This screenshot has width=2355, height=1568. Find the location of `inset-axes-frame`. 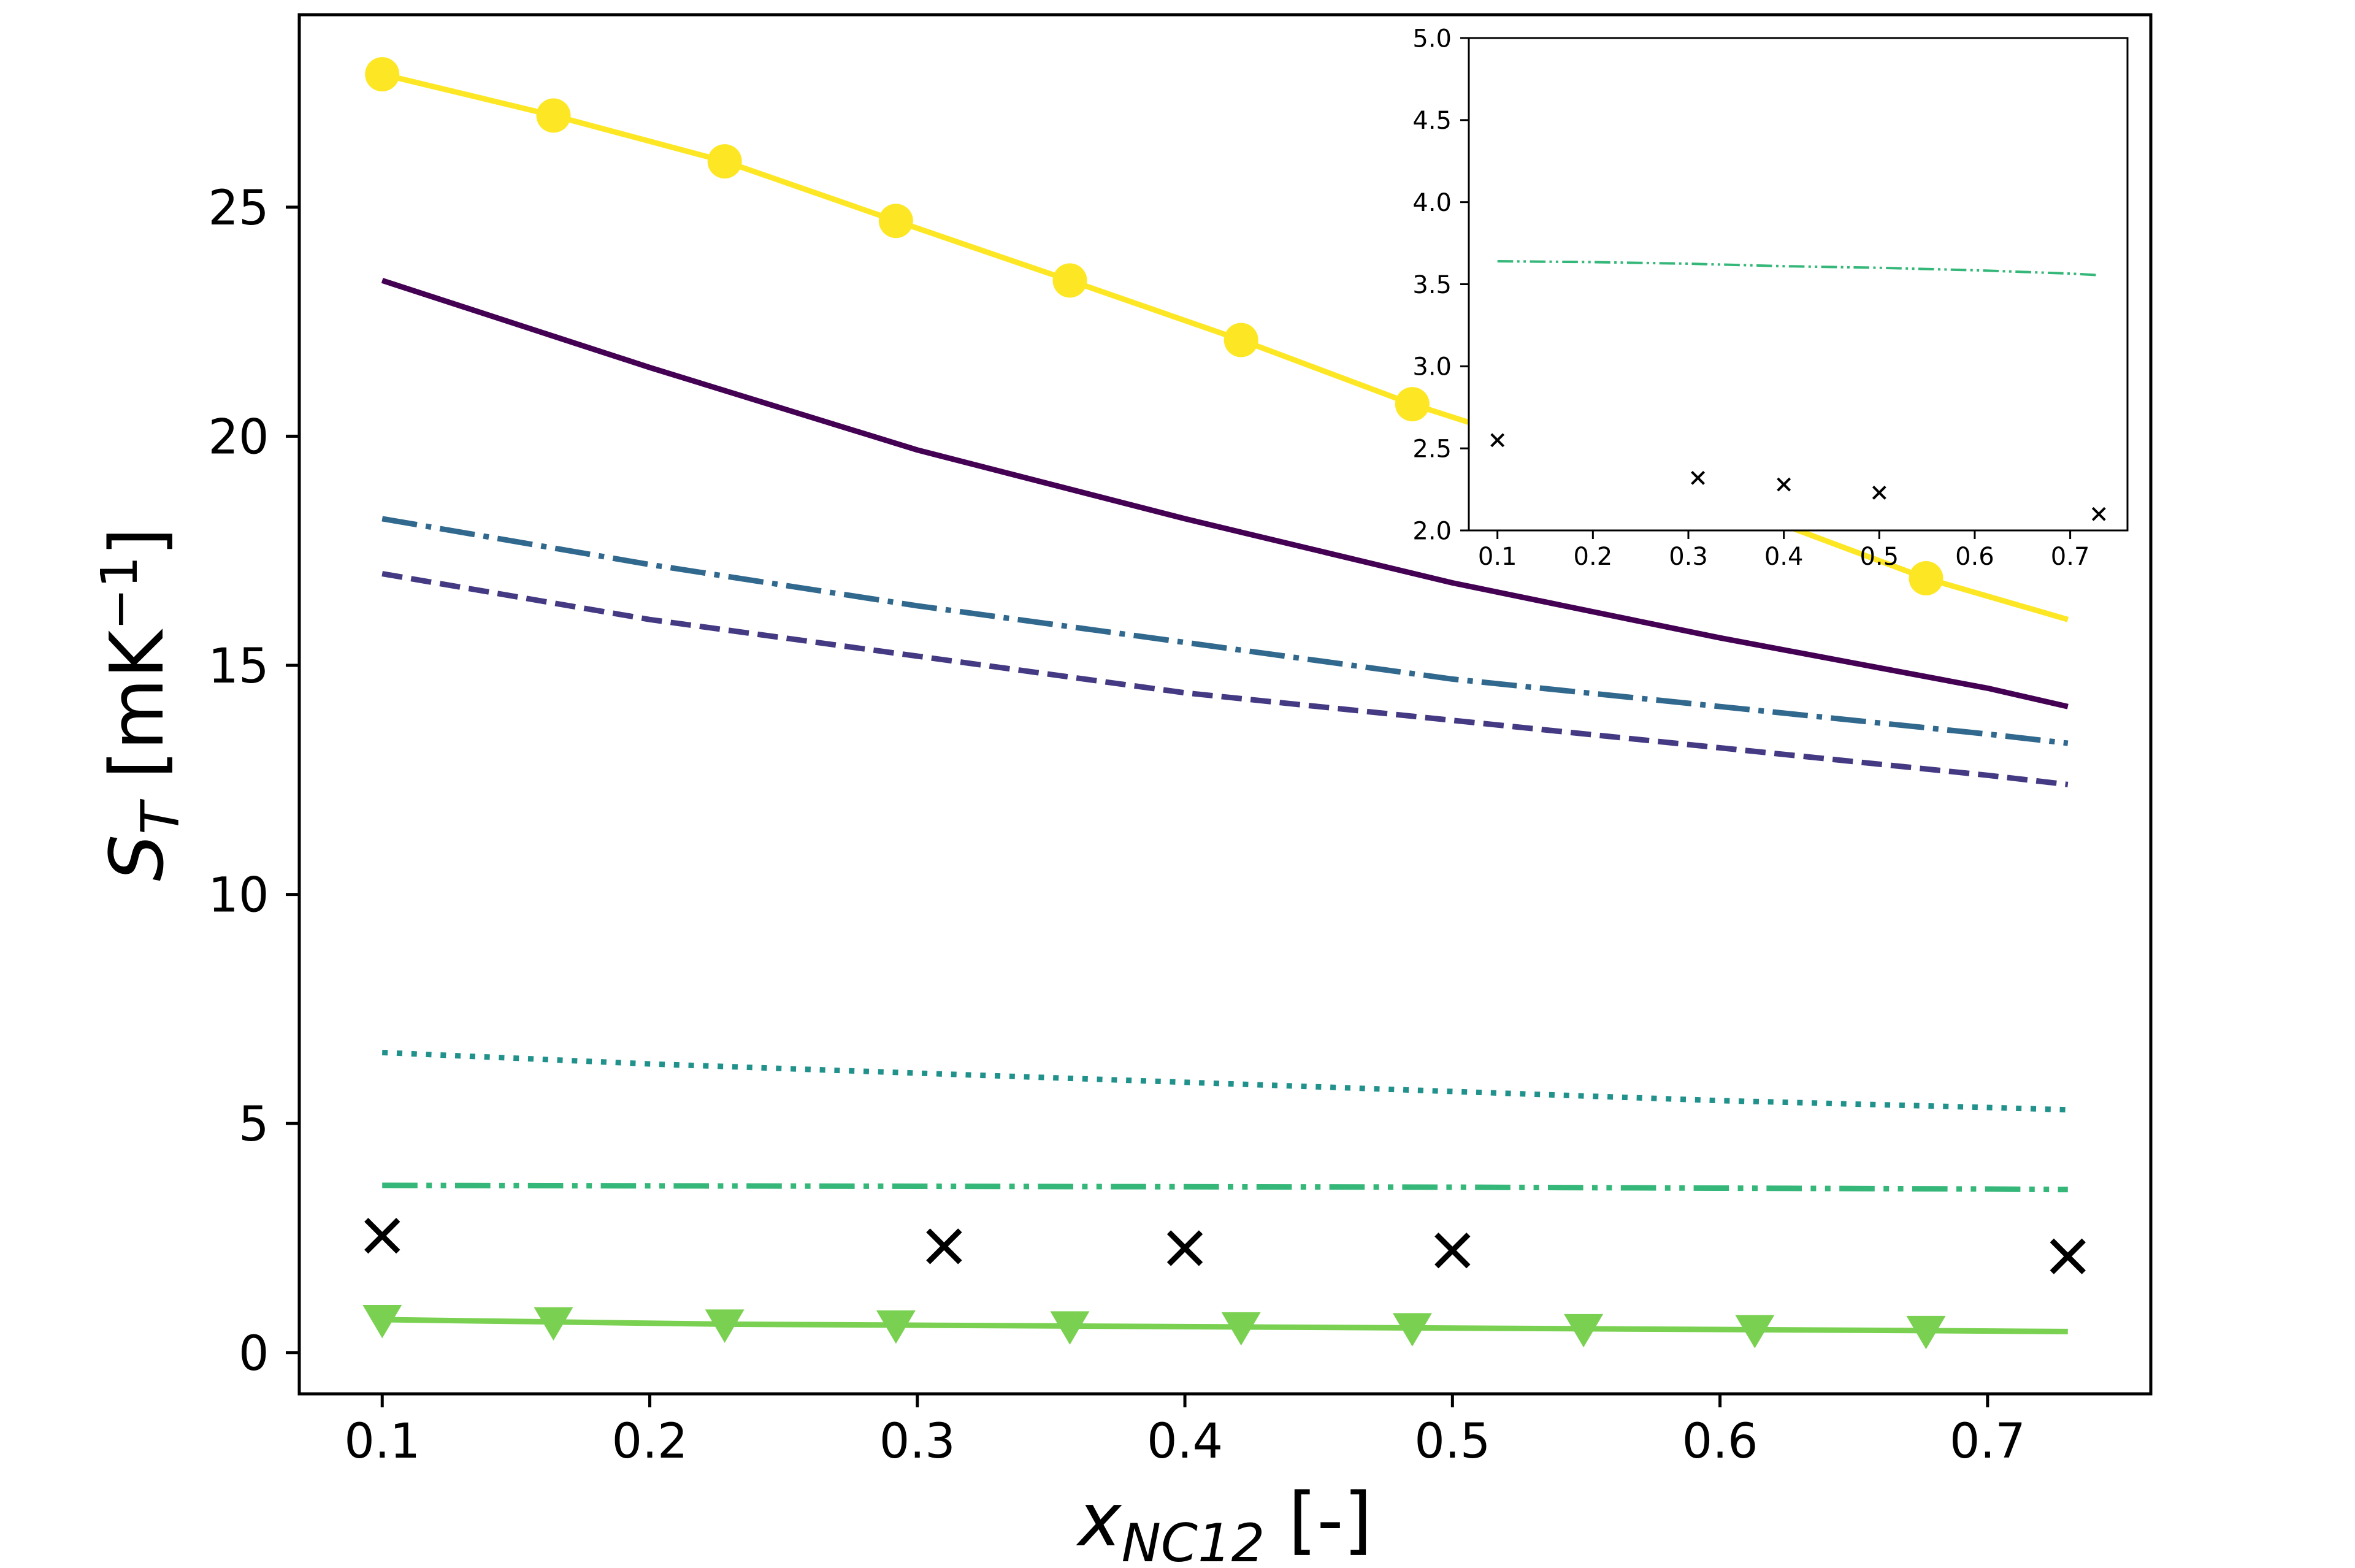

inset-axes-frame is located at coordinates (1799, 284).